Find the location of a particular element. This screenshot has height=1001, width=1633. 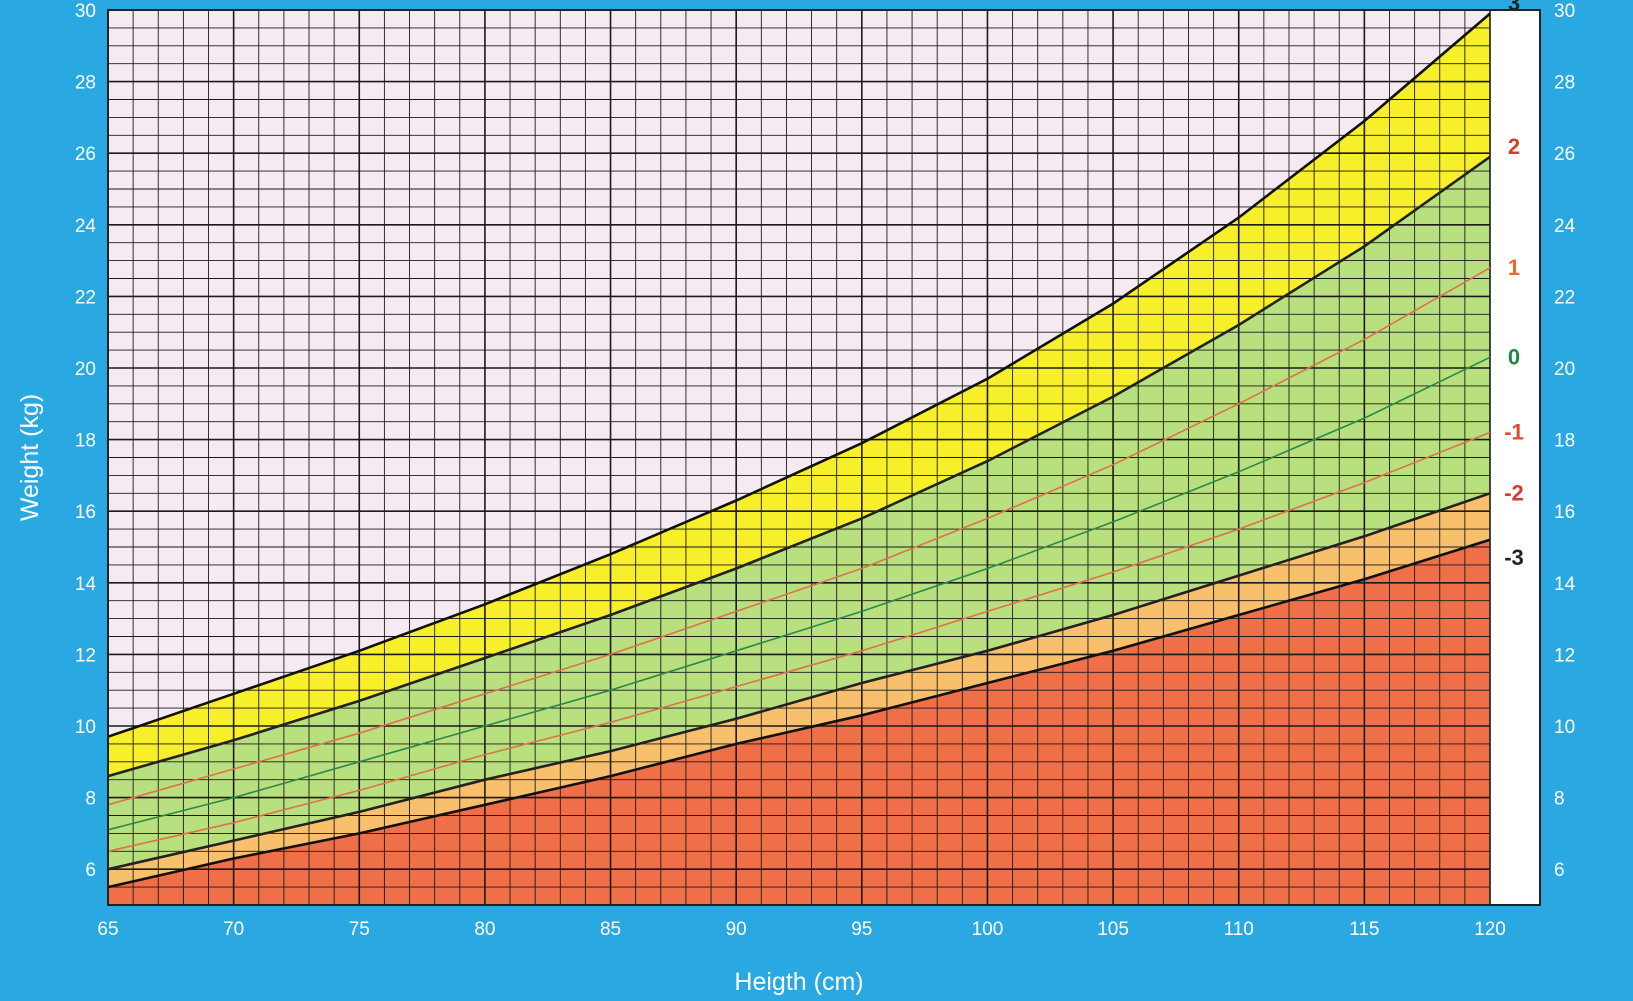

y-tick-label-right: 24 is located at coordinates (1565, 226).